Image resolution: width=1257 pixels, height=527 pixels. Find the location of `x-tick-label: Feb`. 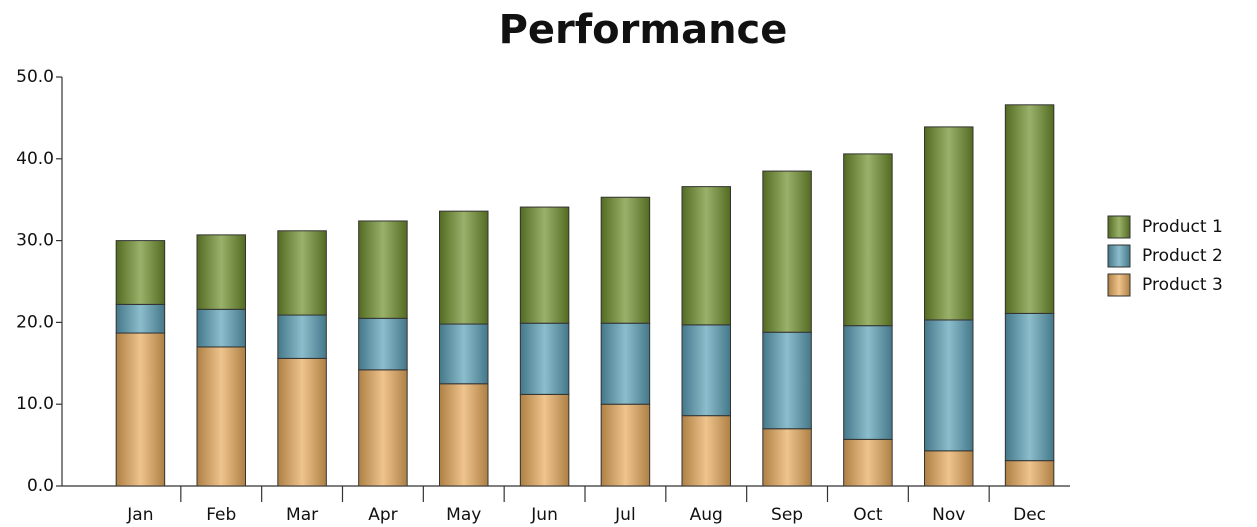

x-tick-label: Feb is located at coordinates (221, 515).